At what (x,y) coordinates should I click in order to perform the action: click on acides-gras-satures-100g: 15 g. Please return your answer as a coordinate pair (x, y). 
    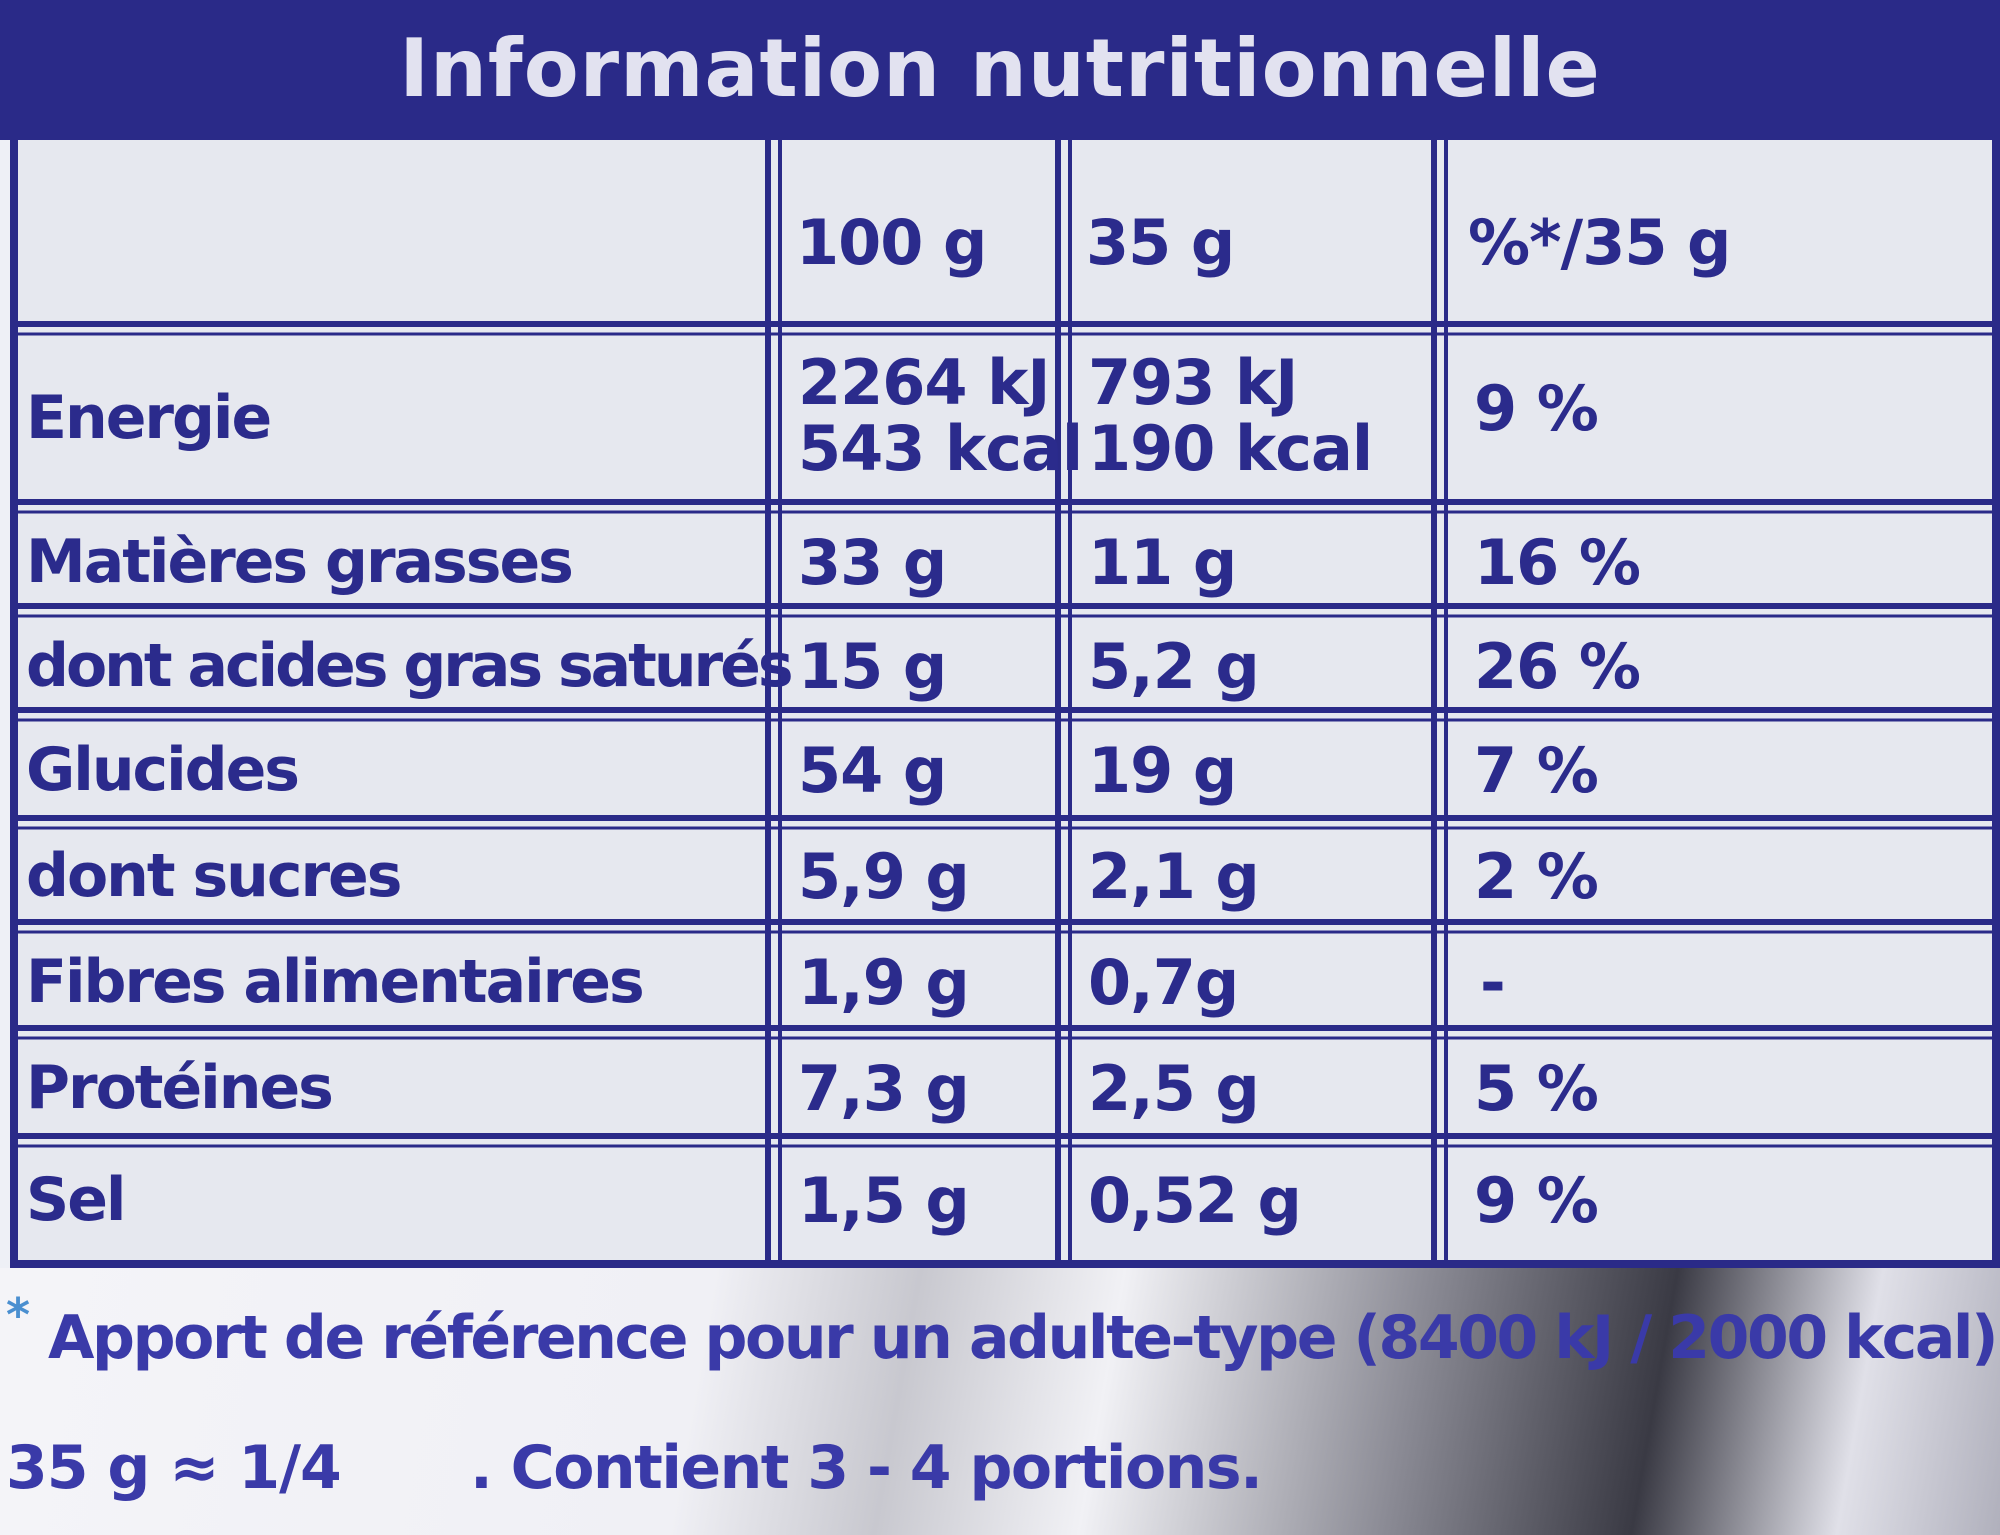
    Looking at the image, I should click on (872, 666).